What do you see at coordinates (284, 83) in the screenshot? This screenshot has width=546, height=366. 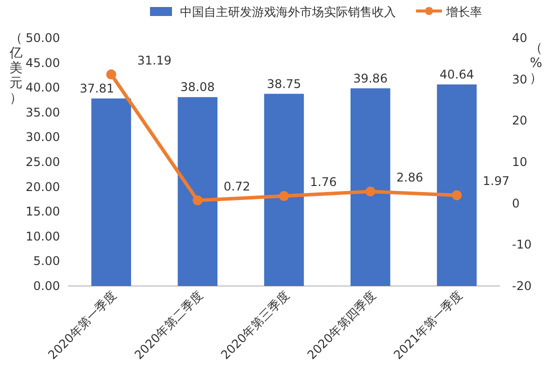 I see `data-label: 38.75` at bounding box center [284, 83].